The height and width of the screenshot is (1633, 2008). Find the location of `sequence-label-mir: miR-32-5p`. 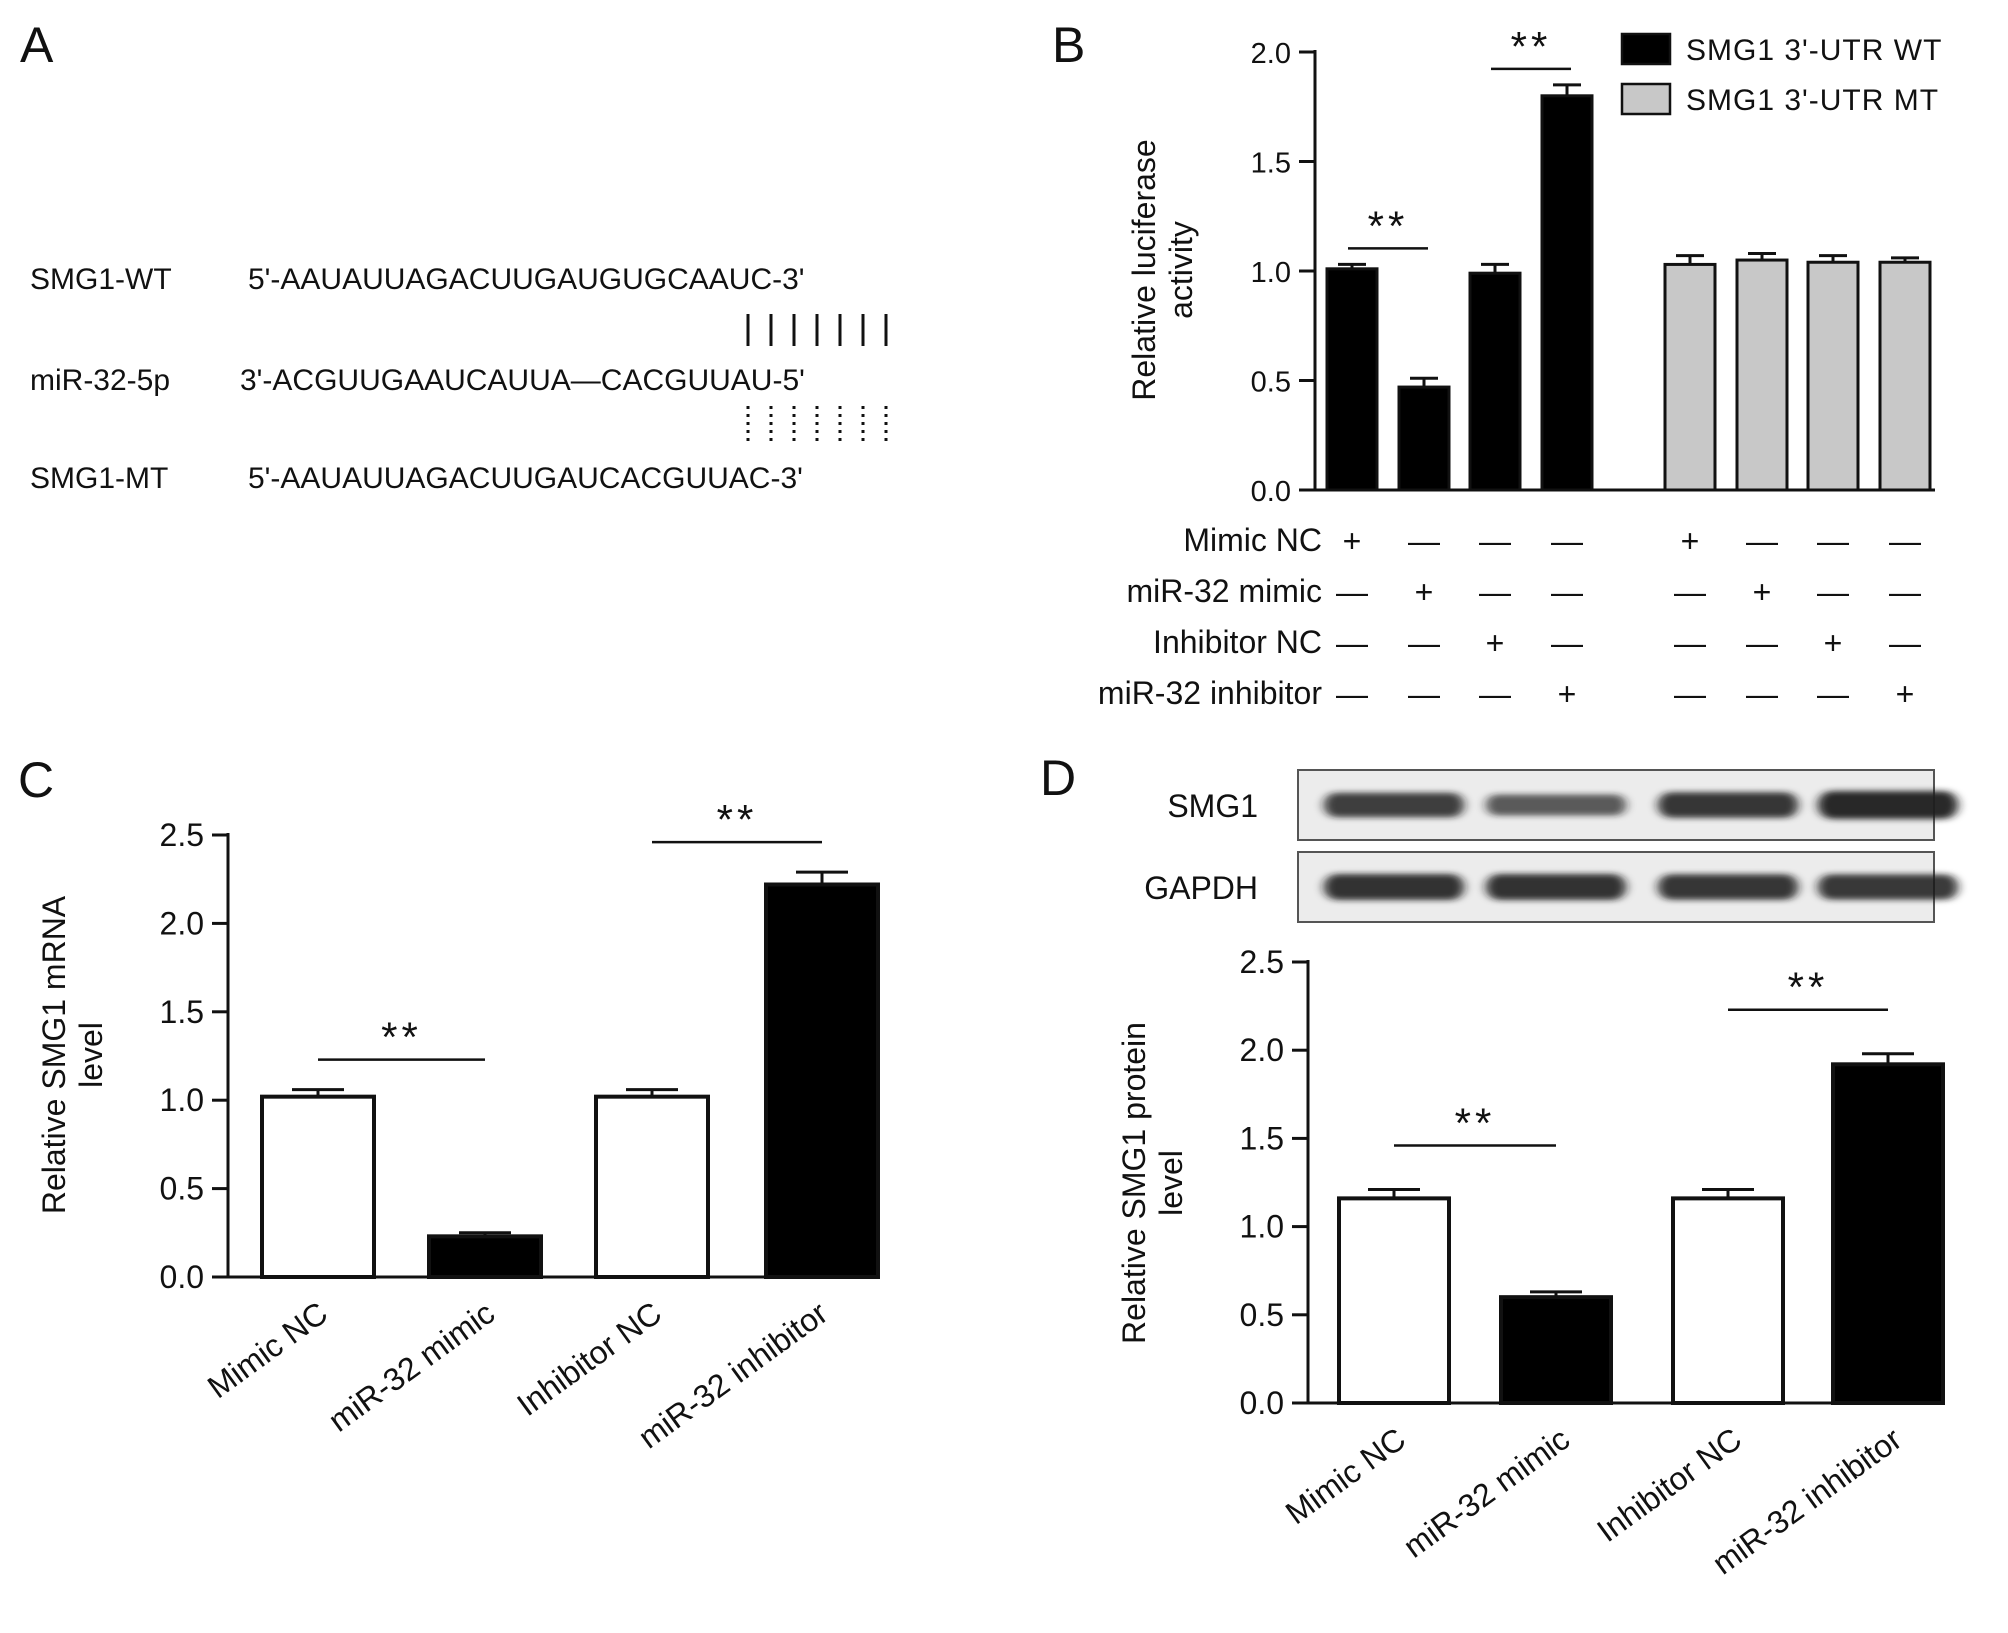

sequence-label-mir: miR-32-5p is located at coordinates (100, 380).